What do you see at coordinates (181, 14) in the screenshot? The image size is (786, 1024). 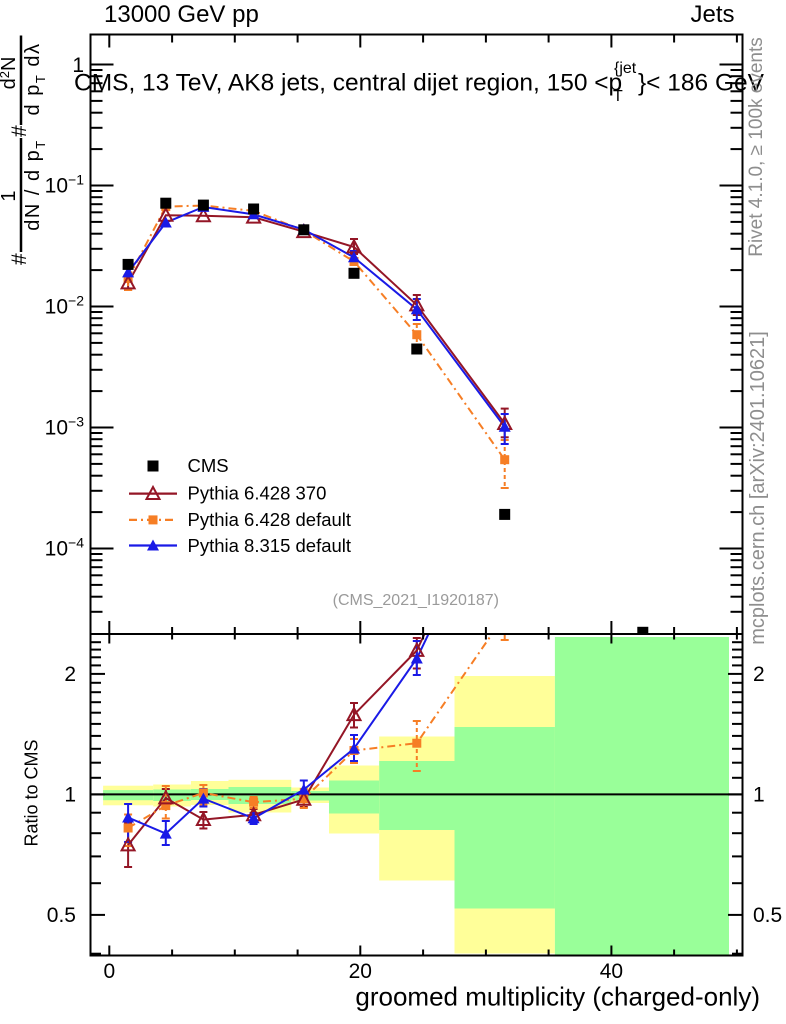 I see `svg-text: 13000 GeV pp` at bounding box center [181, 14].